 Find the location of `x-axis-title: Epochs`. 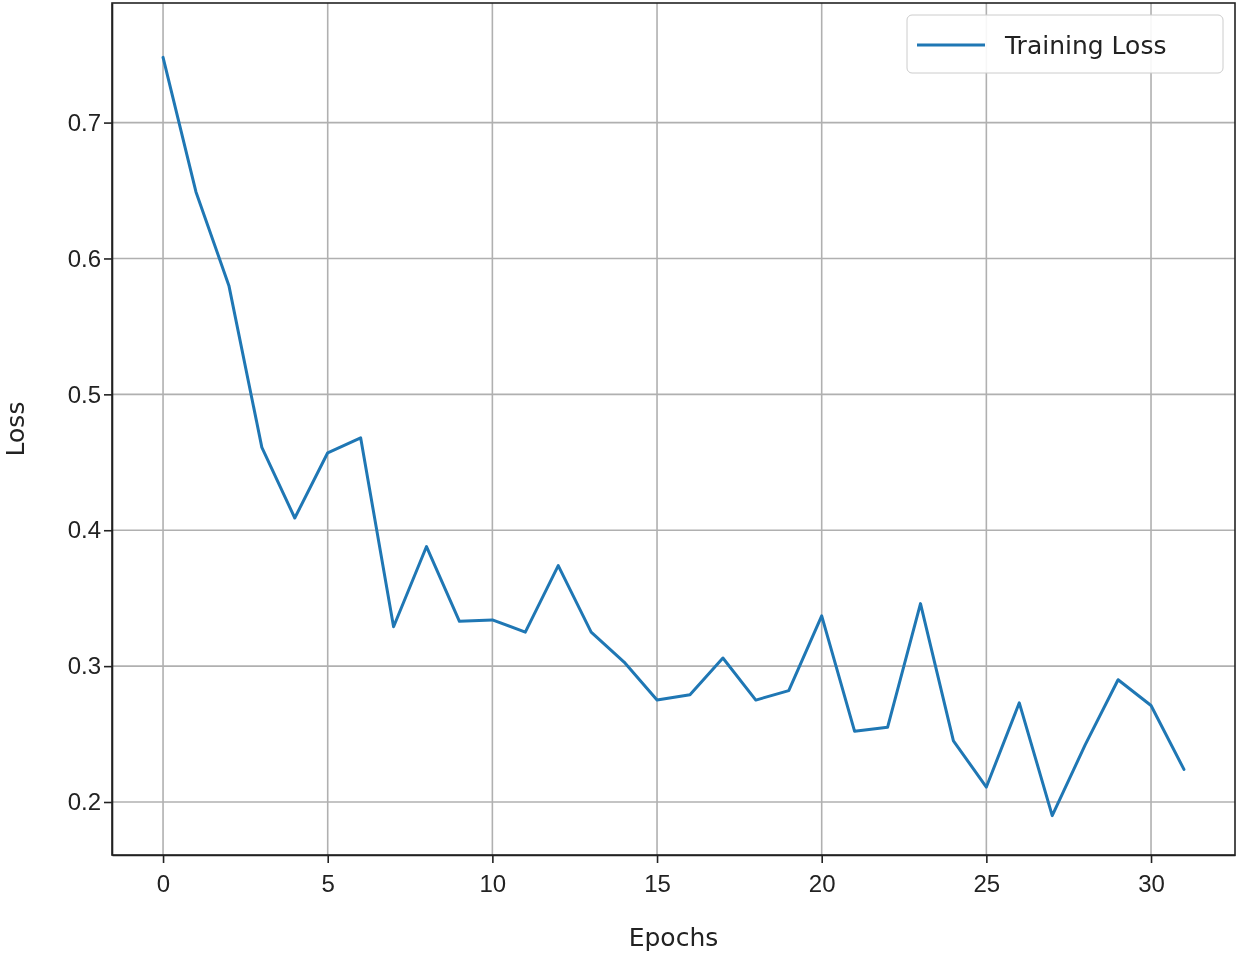

x-axis-title: Epochs is located at coordinates (673, 937).